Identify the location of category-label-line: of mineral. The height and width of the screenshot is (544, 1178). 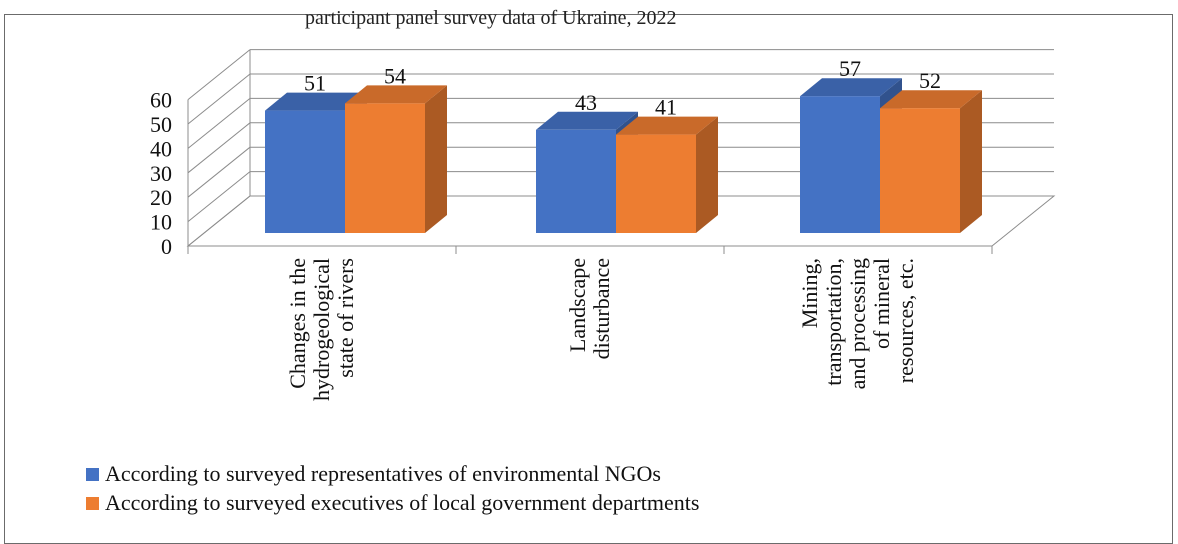
(881, 303).